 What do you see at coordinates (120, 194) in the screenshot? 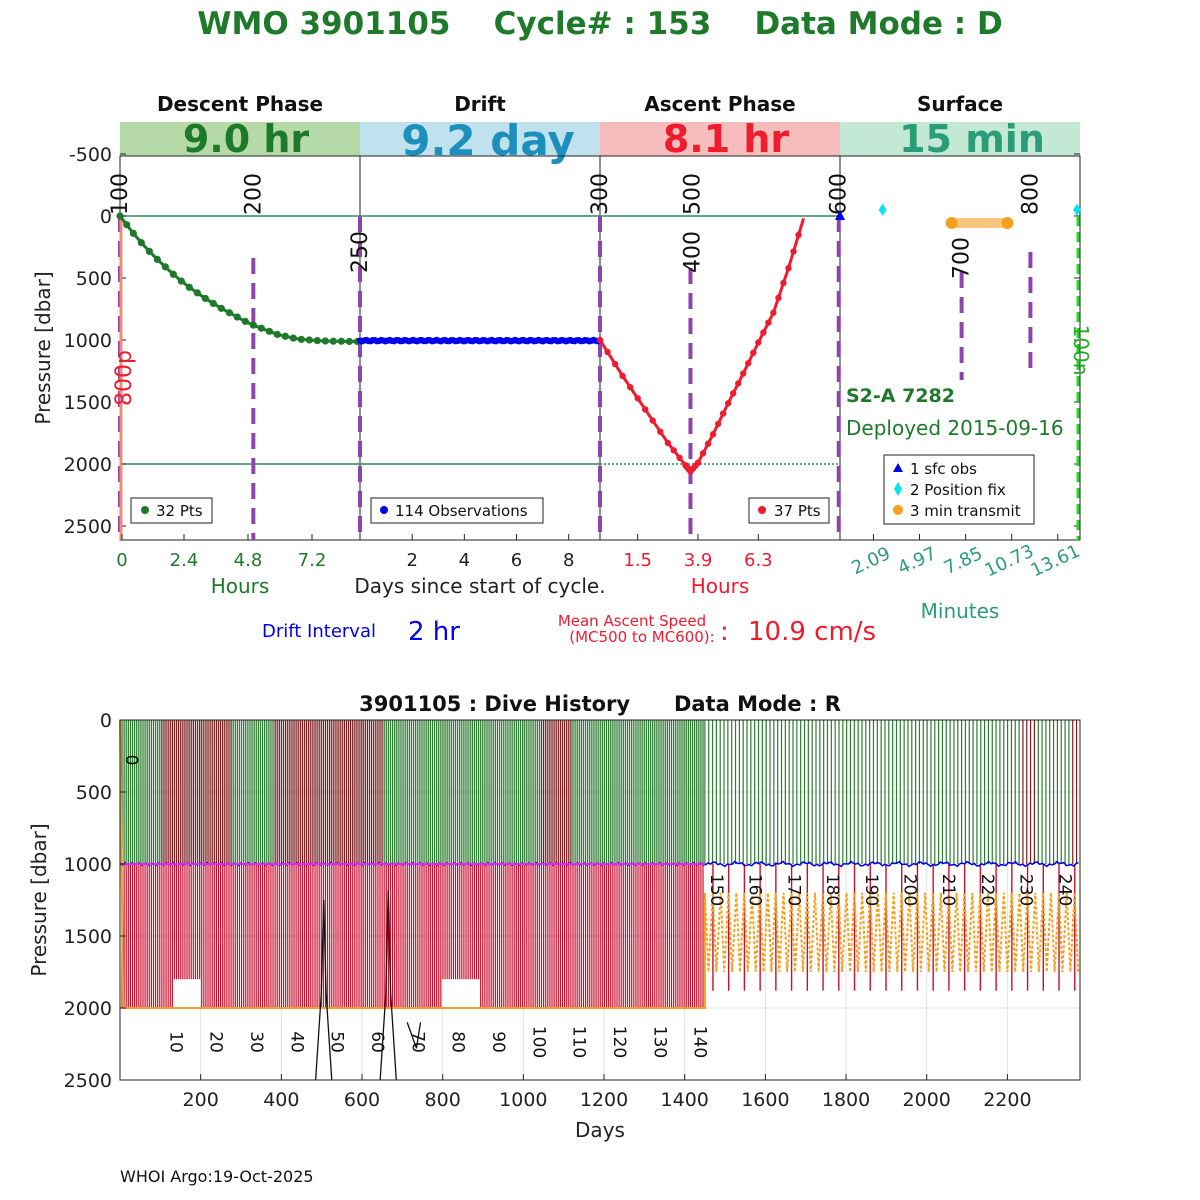
I see `mission-code-label-100: 100` at bounding box center [120, 194].